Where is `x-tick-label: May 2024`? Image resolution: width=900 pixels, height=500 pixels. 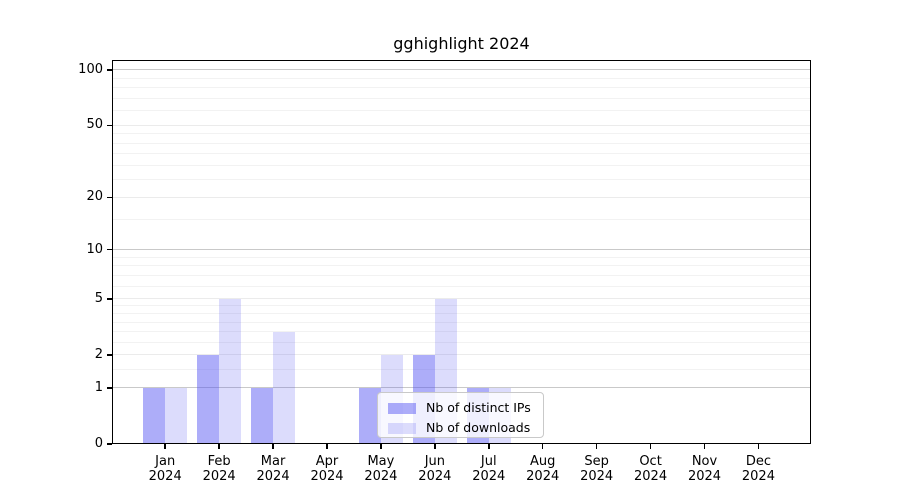
x-tick-label: May 2024 is located at coordinates (381, 469).